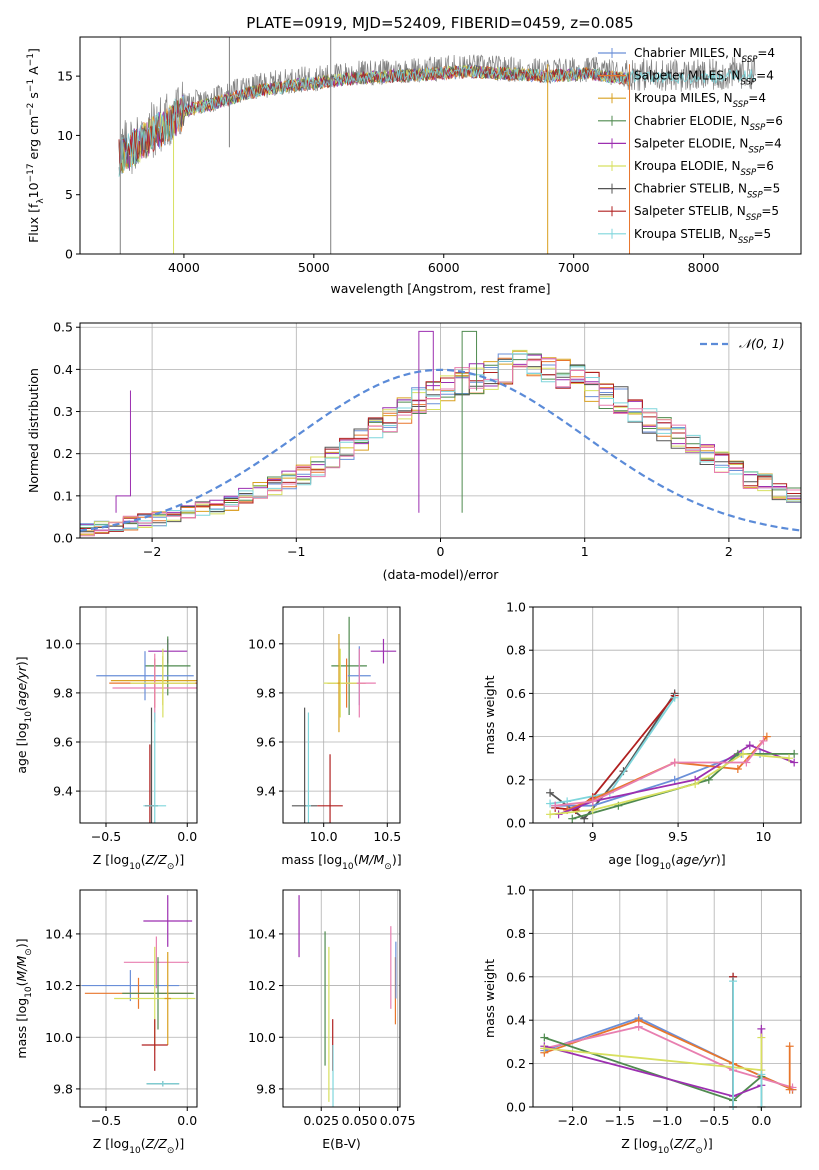 This screenshot has height=1170, width=819. Describe the element at coordinates (708, 145) in the screenshot. I see `legend-label: Salpeter ELODIE, NSSP=4` at that location.